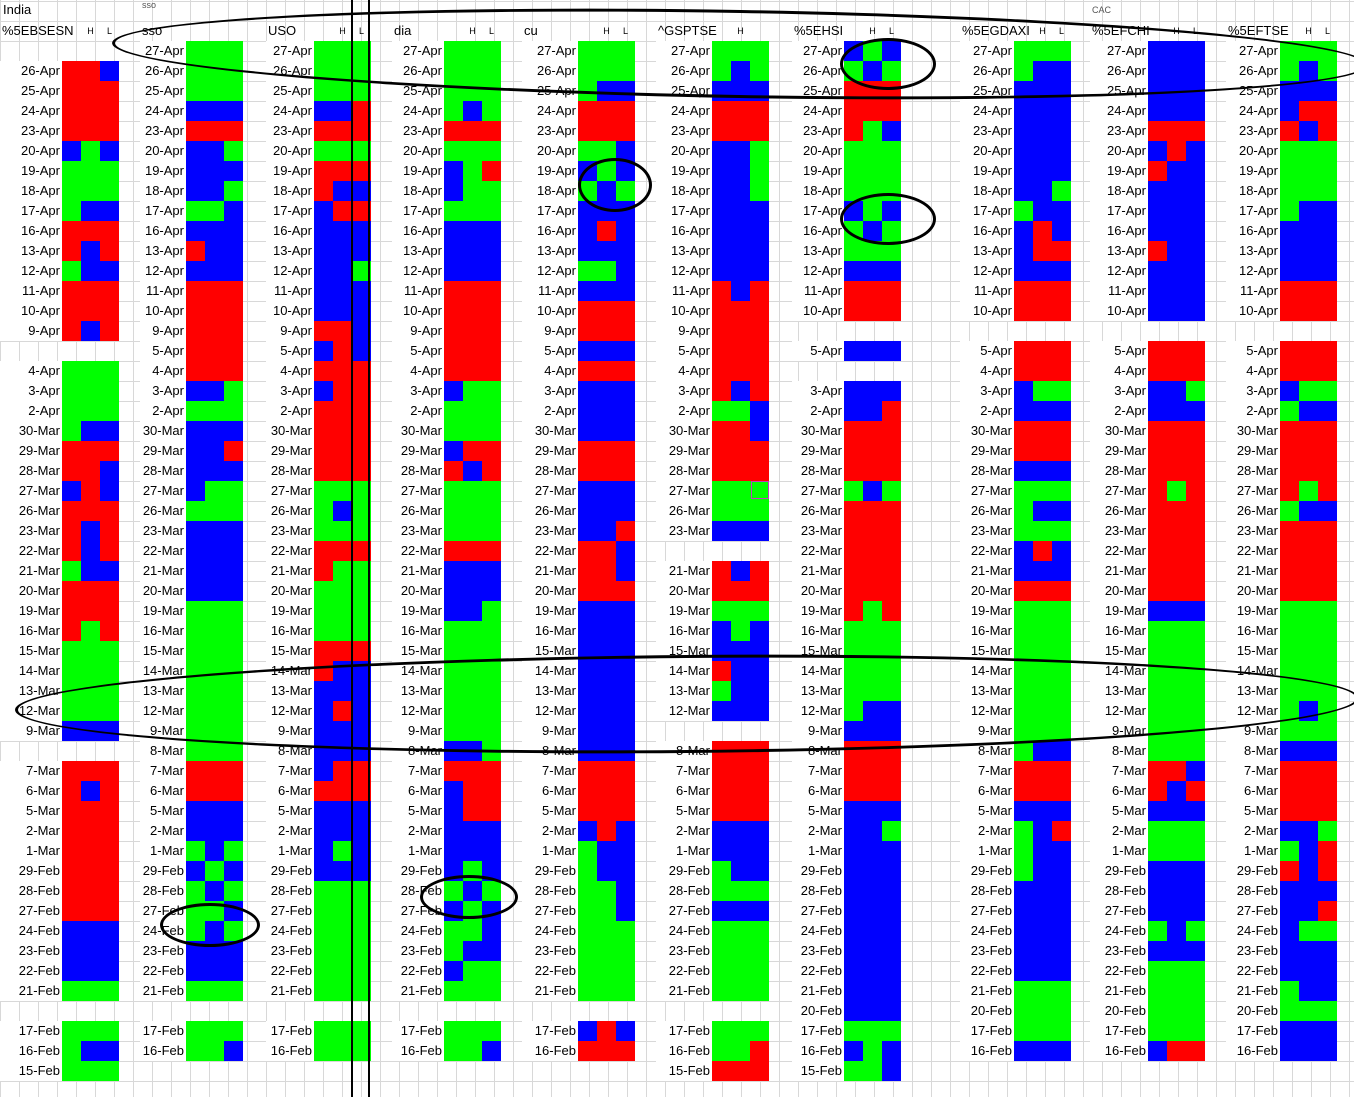 The width and height of the screenshot is (1354, 1097). I want to click on date-cell: 24-Apr, so click(418, 111).